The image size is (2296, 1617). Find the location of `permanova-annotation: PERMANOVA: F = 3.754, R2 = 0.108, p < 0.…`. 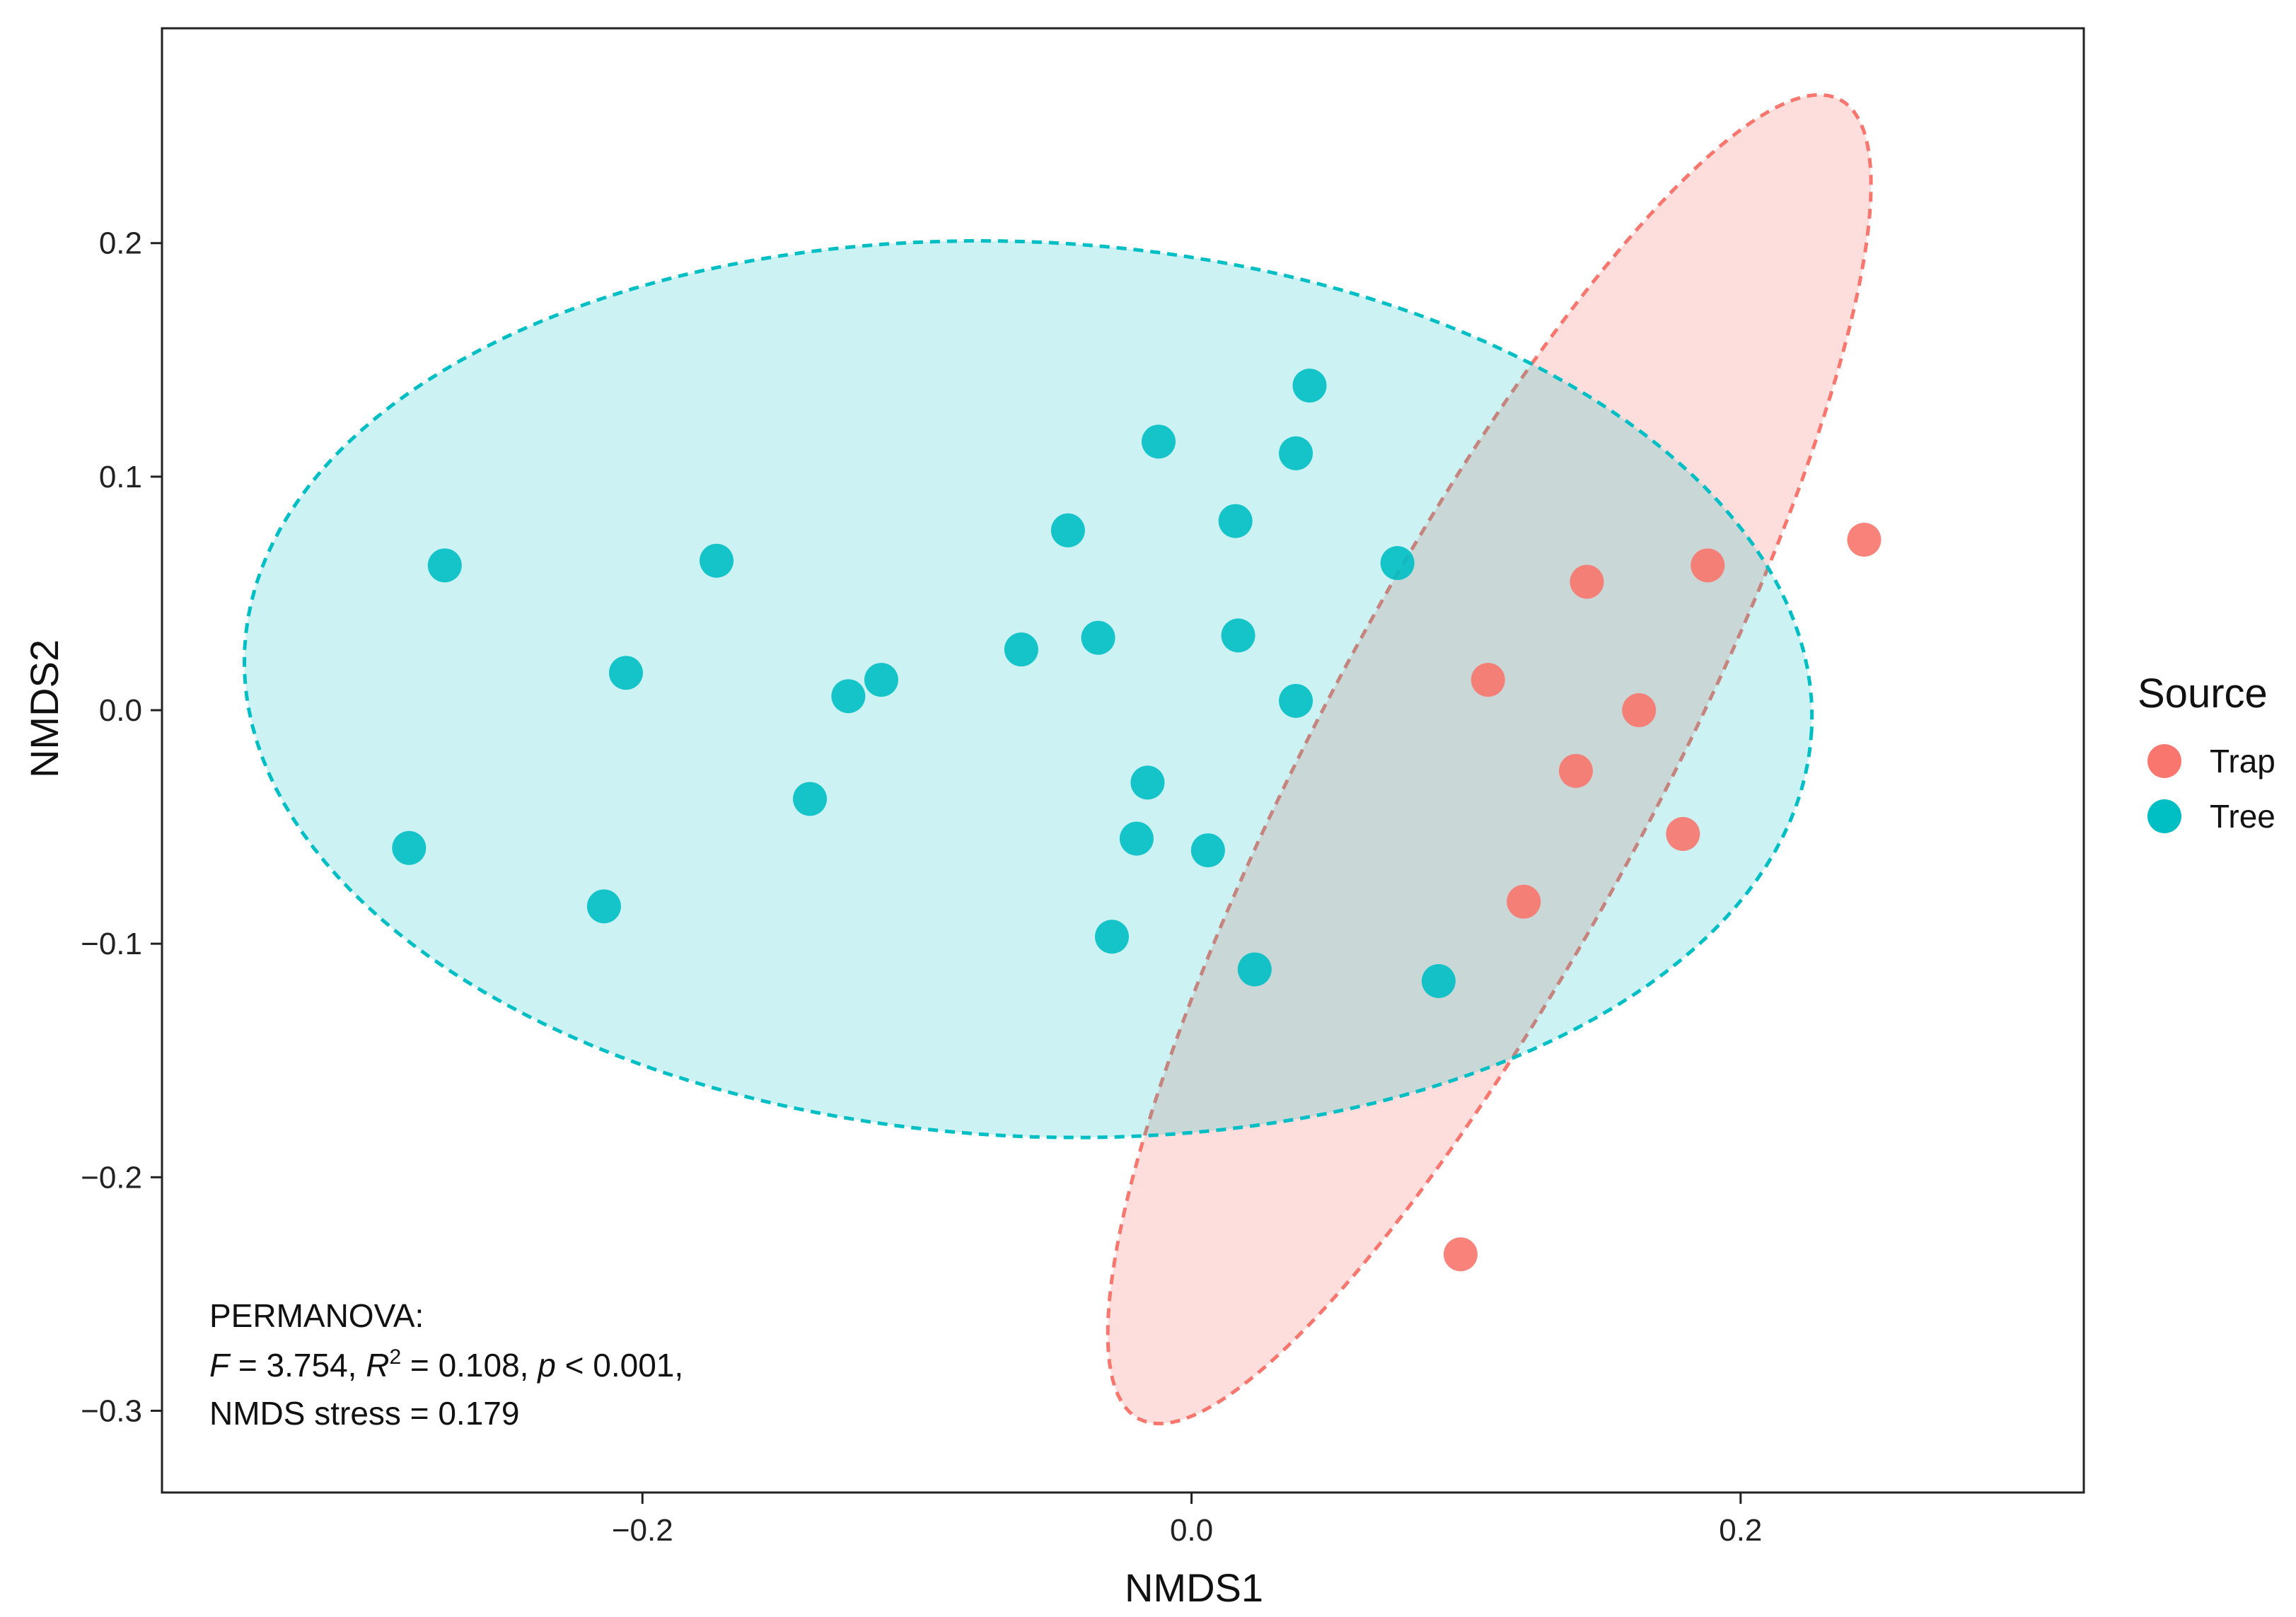

permanova-annotation: PERMANOVA: F = 3.754, R2 = 0.108, p < 0.… is located at coordinates (446, 1364).